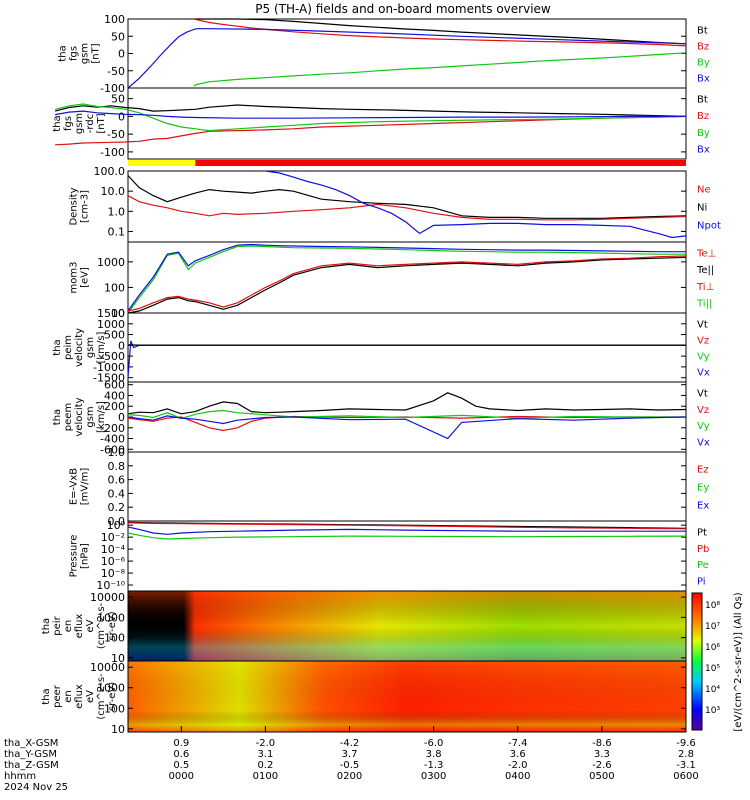 Image resolution: width=750 pixels, height=800 pixels. What do you see at coordinates (114, 287) in the screenshot?
I see `y-tick-label: 100` at bounding box center [114, 287].